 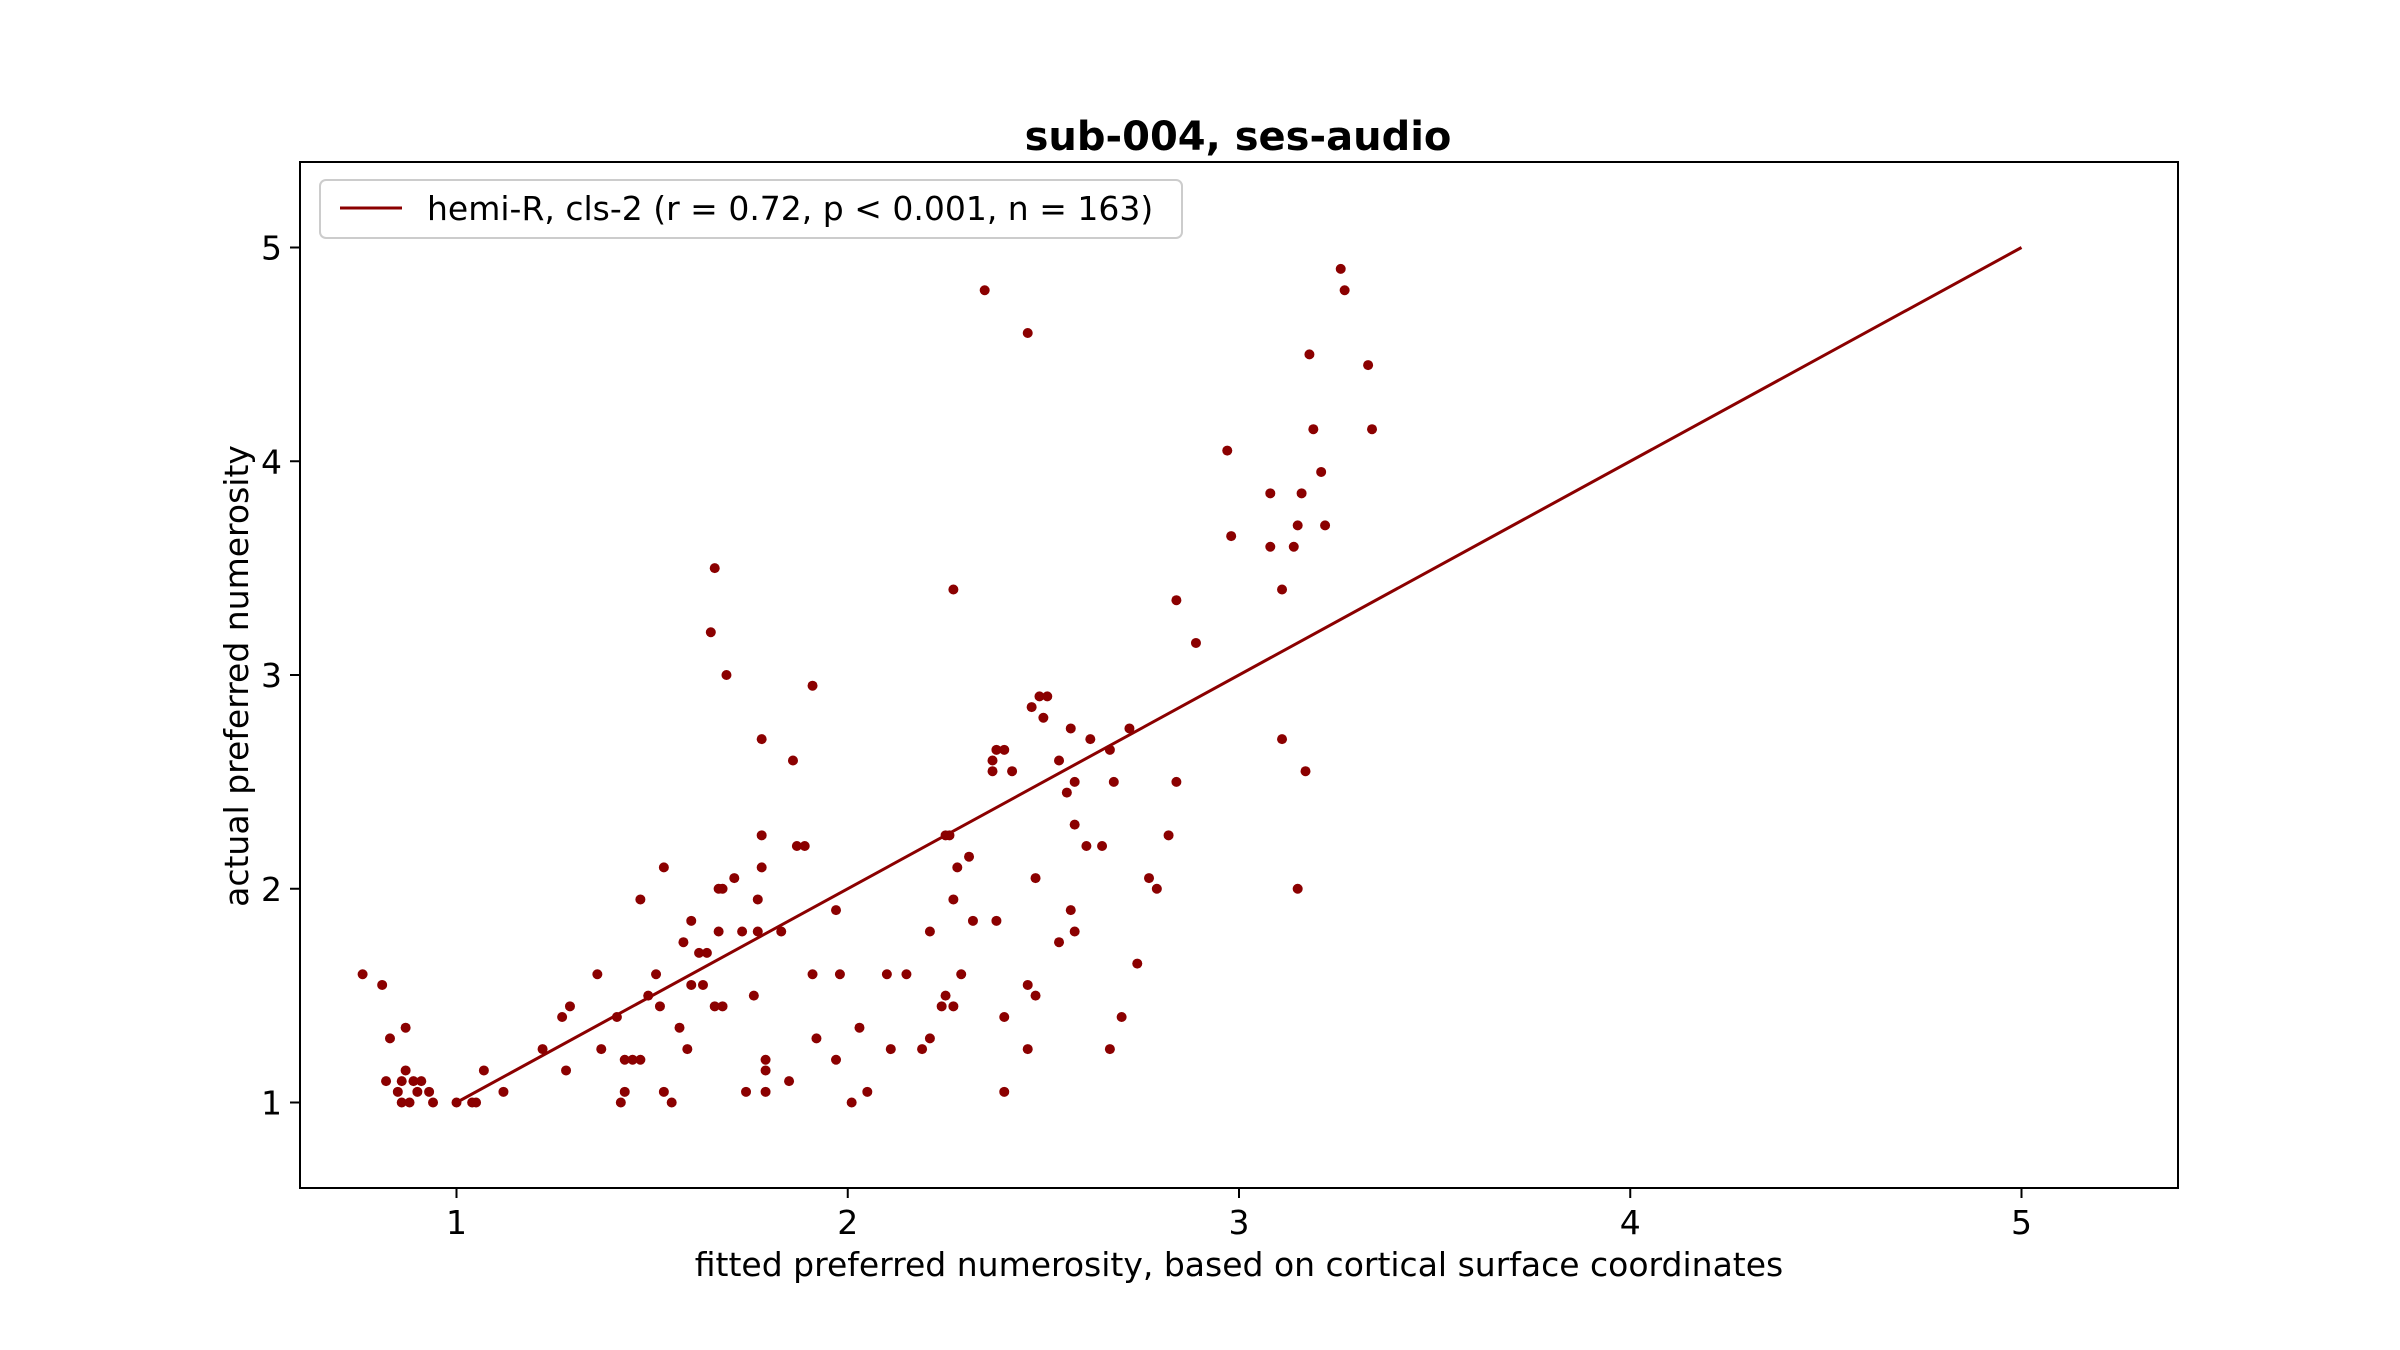 I want to click on x-tick-label: 4, so click(x=1630, y=1222).